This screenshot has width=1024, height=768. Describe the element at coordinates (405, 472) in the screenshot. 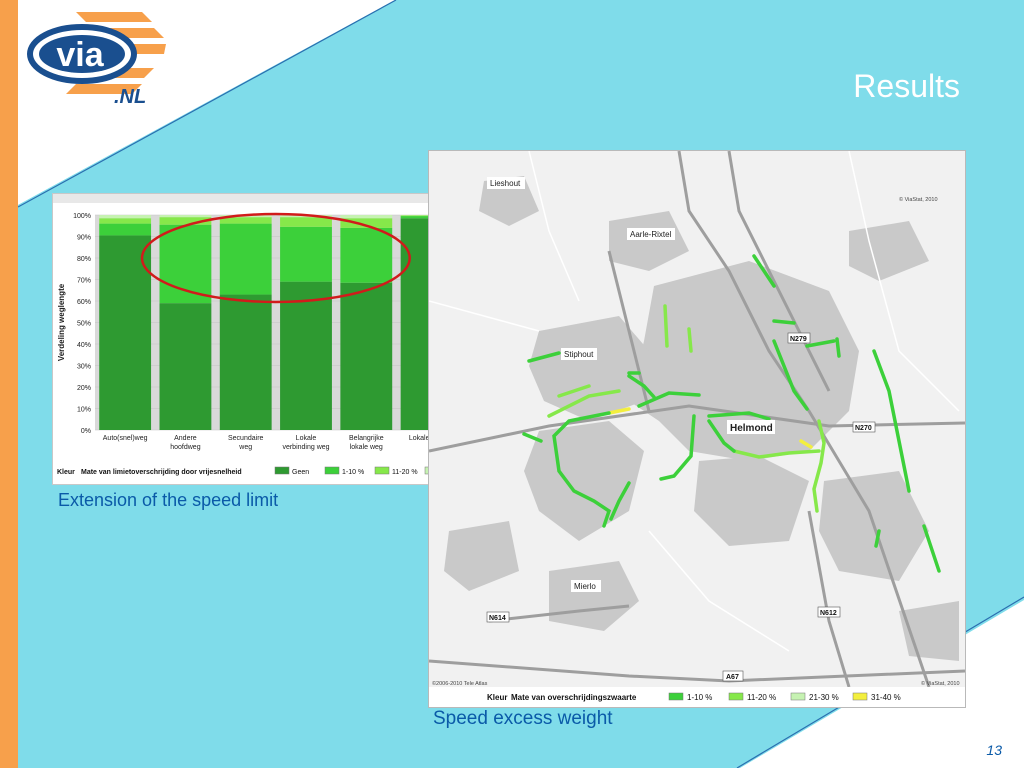

I see `chart-legend-item: 11-20 %` at that location.